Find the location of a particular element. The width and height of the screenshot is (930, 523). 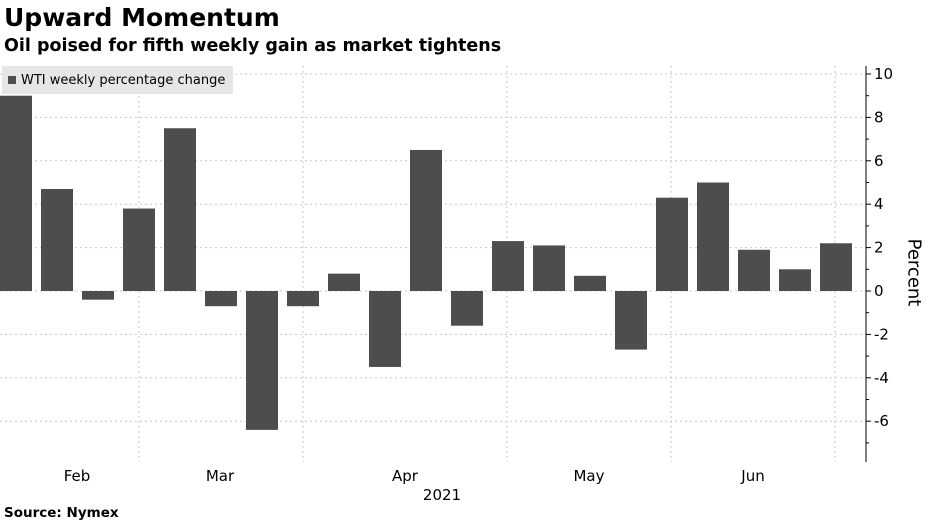

x-year-label: 2021 is located at coordinates (442, 495).